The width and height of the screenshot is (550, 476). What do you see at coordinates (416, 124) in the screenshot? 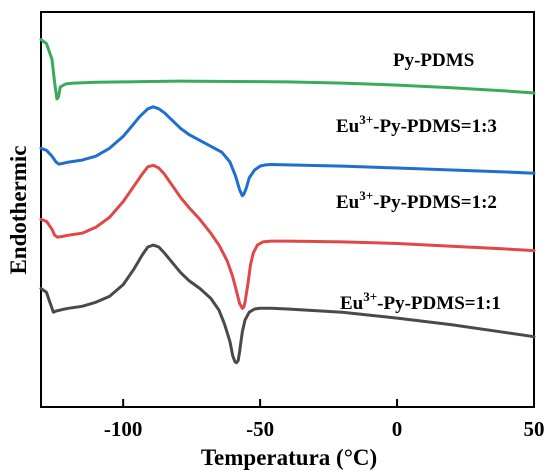
I see `series-label-eu-py-pdms-1-3: Eu3+-Py-PDMS=1:3` at bounding box center [416, 124].